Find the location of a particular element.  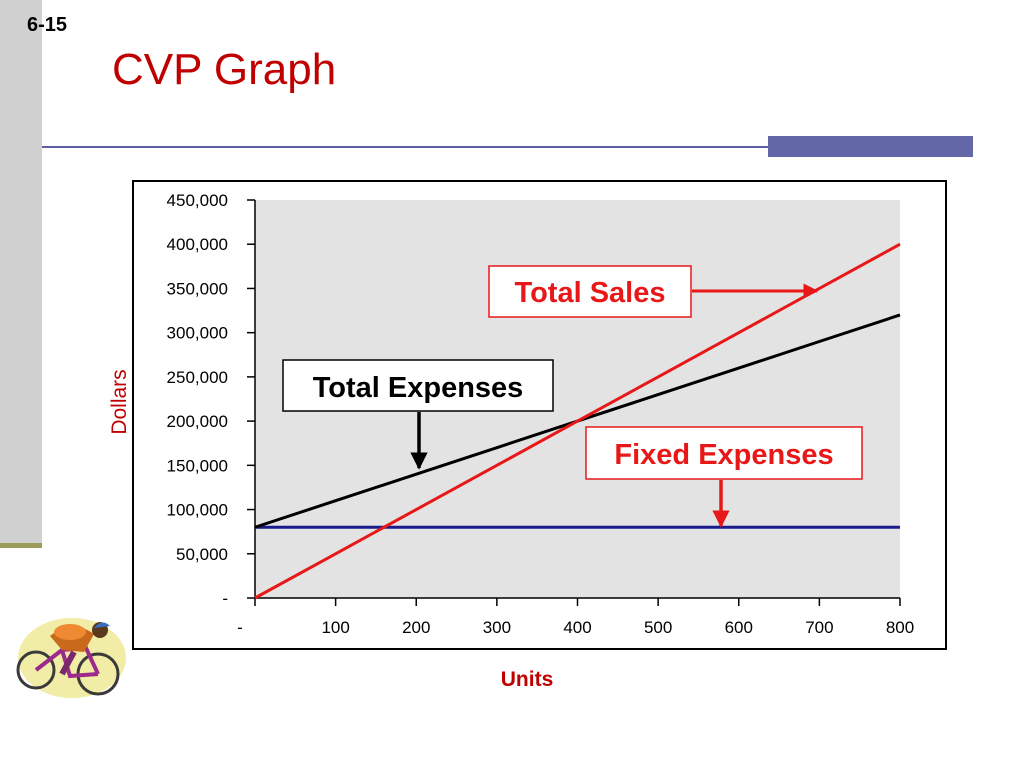

y-tick-label: 300,000 is located at coordinates (197, 333).